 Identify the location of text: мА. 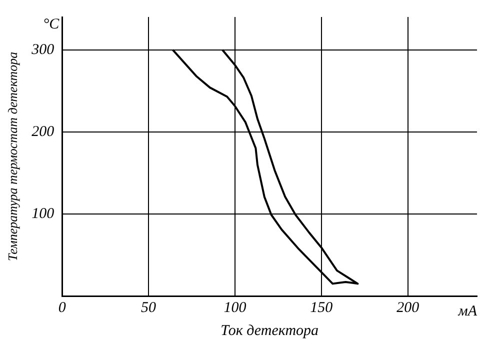
(467, 311).